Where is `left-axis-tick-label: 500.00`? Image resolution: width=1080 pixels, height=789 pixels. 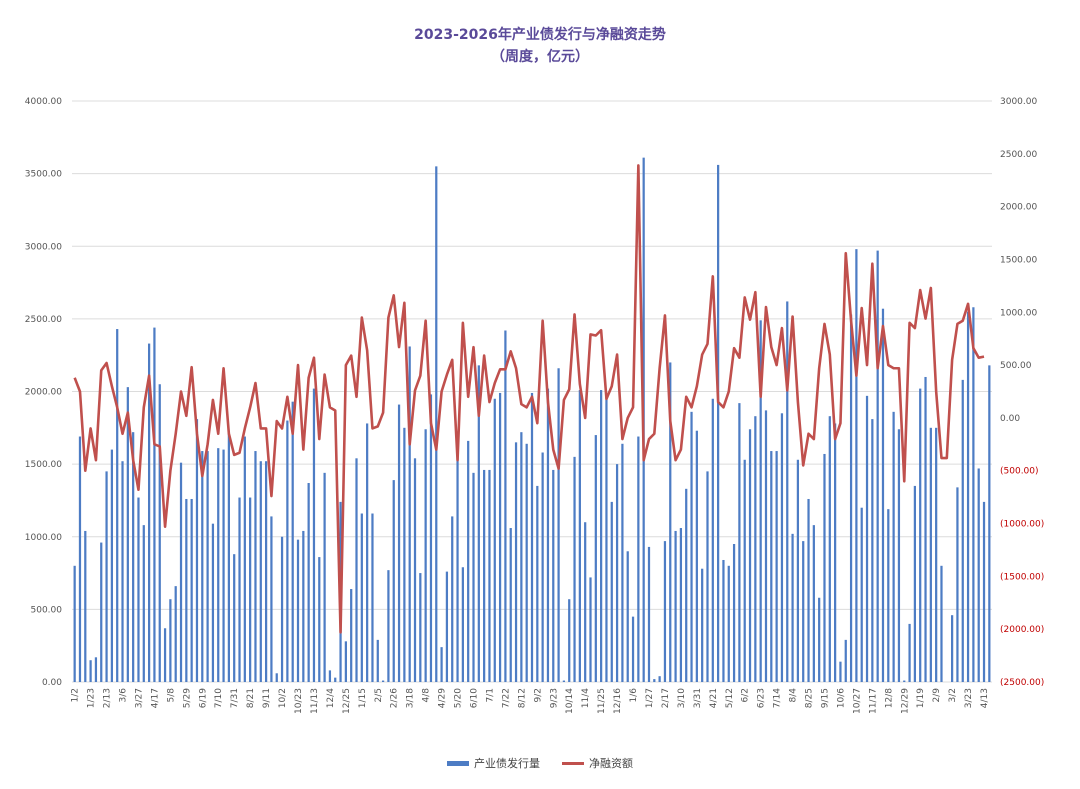 left-axis-tick-label: 500.00 is located at coordinates (47, 610).